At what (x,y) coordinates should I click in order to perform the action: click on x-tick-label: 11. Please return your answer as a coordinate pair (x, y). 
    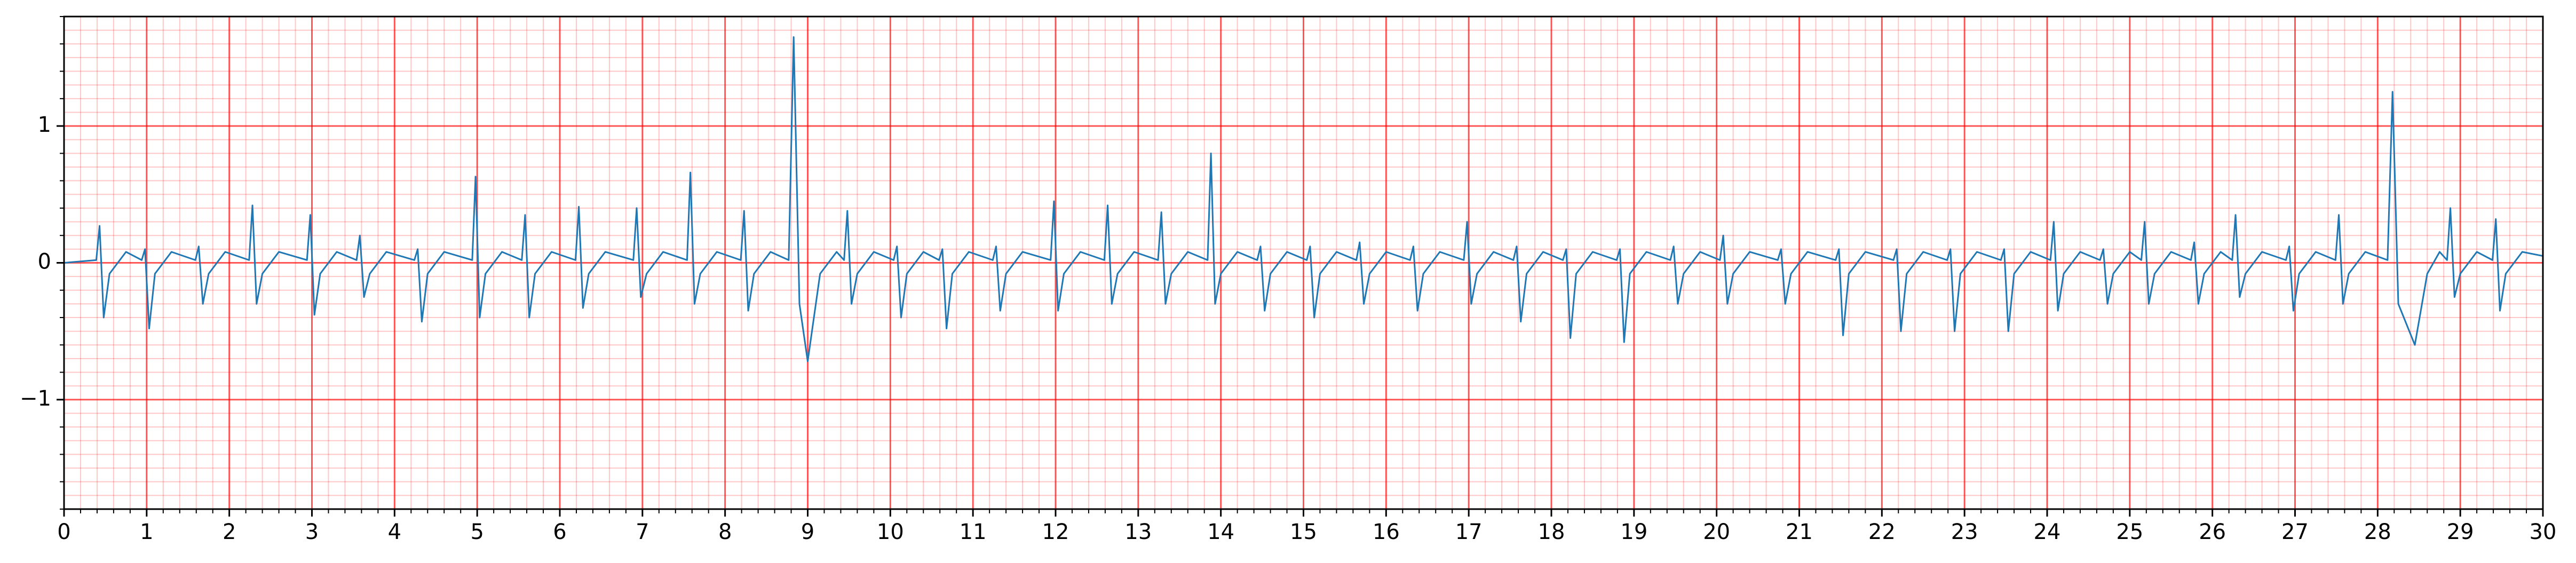
    Looking at the image, I should click on (973, 532).